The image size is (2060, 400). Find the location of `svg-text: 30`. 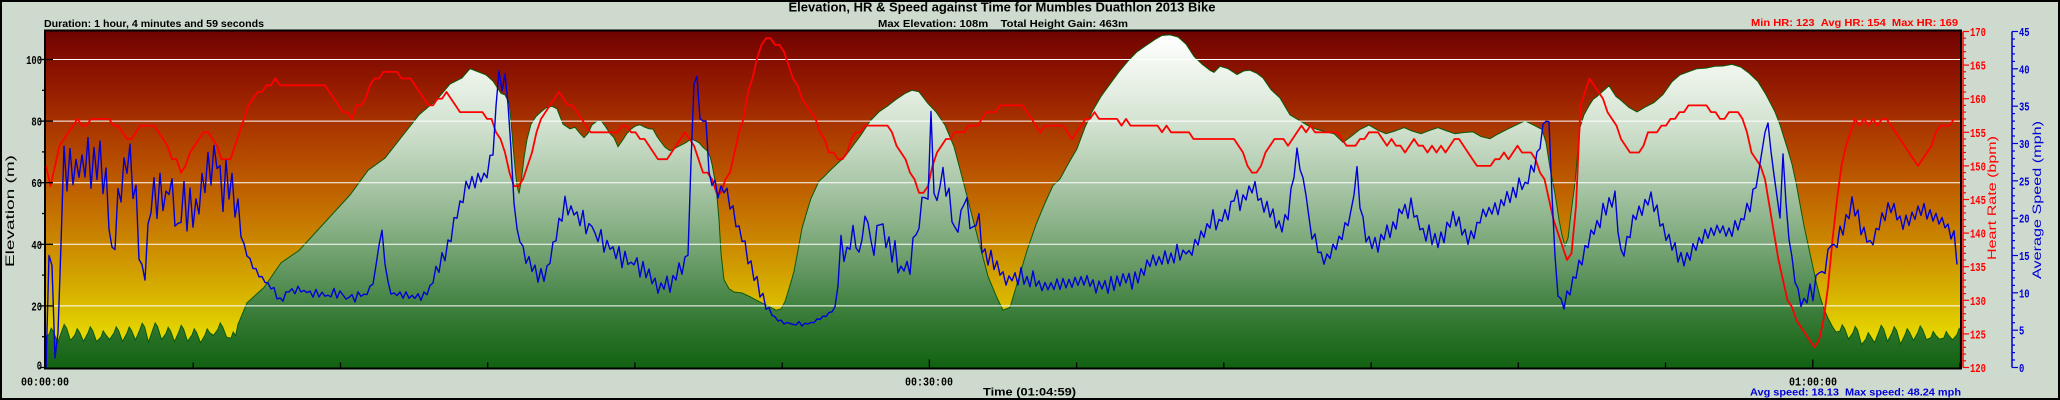

svg-text: 30 is located at coordinates (2024, 145).